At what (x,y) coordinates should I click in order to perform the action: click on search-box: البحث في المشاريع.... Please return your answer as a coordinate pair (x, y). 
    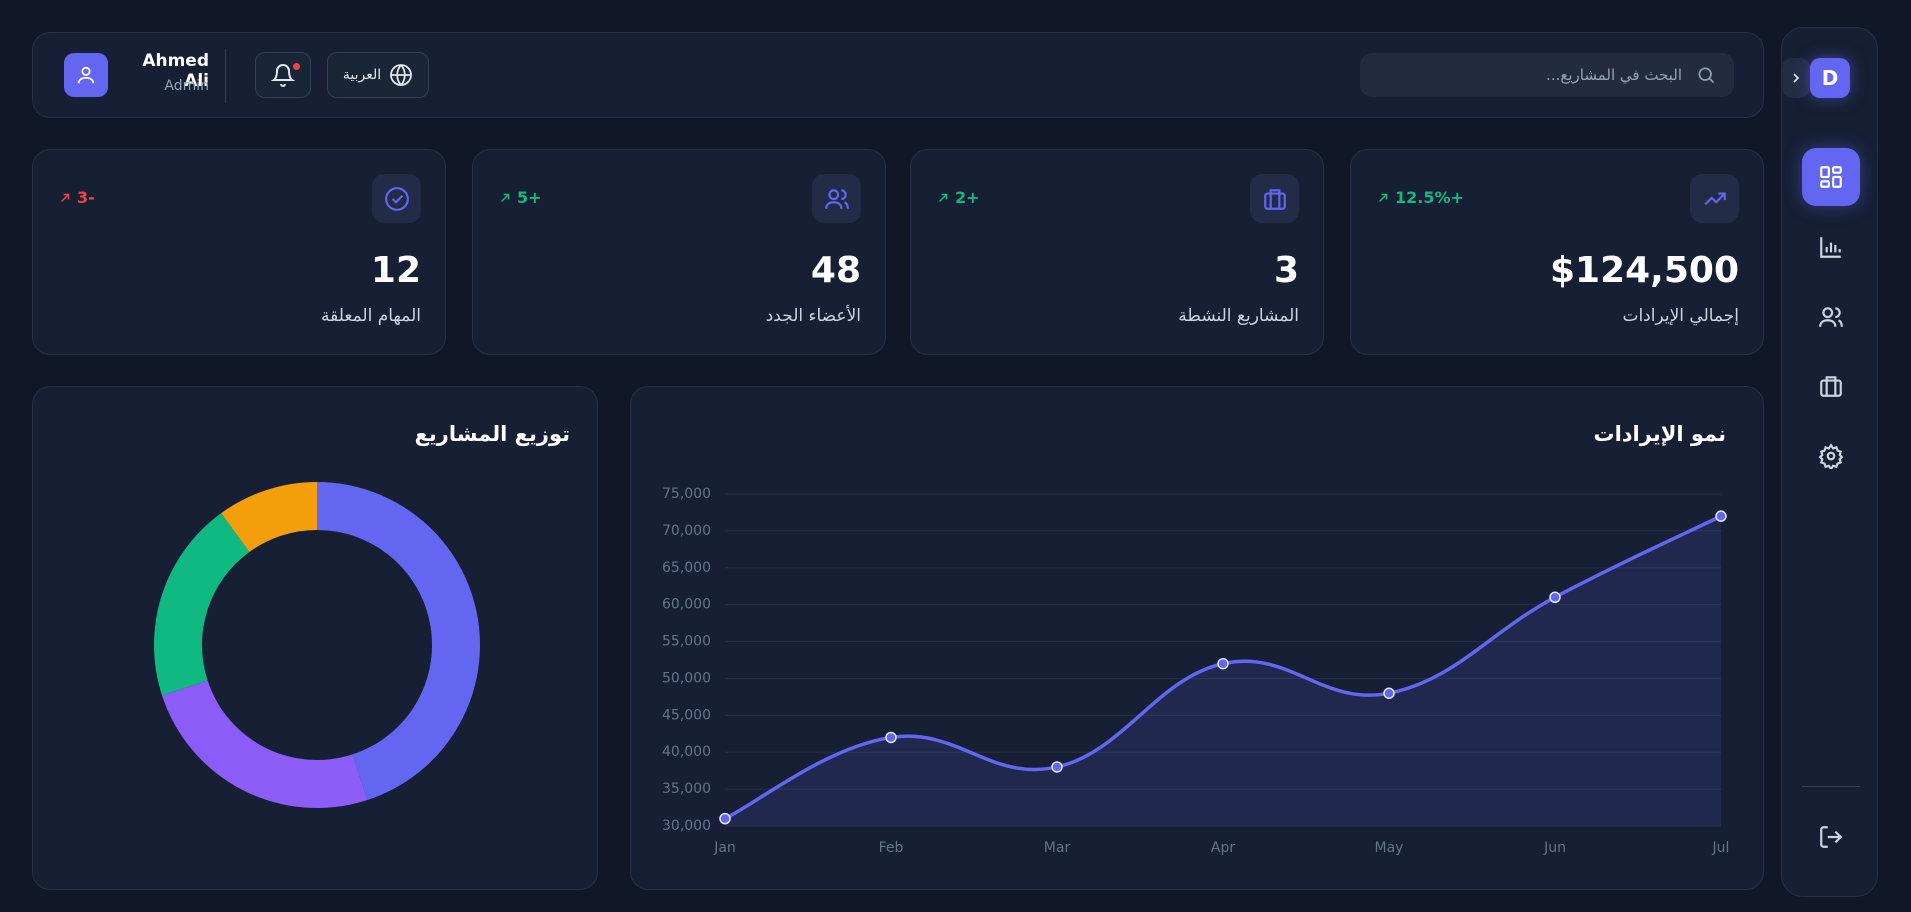
    Looking at the image, I should click on (1547, 75).